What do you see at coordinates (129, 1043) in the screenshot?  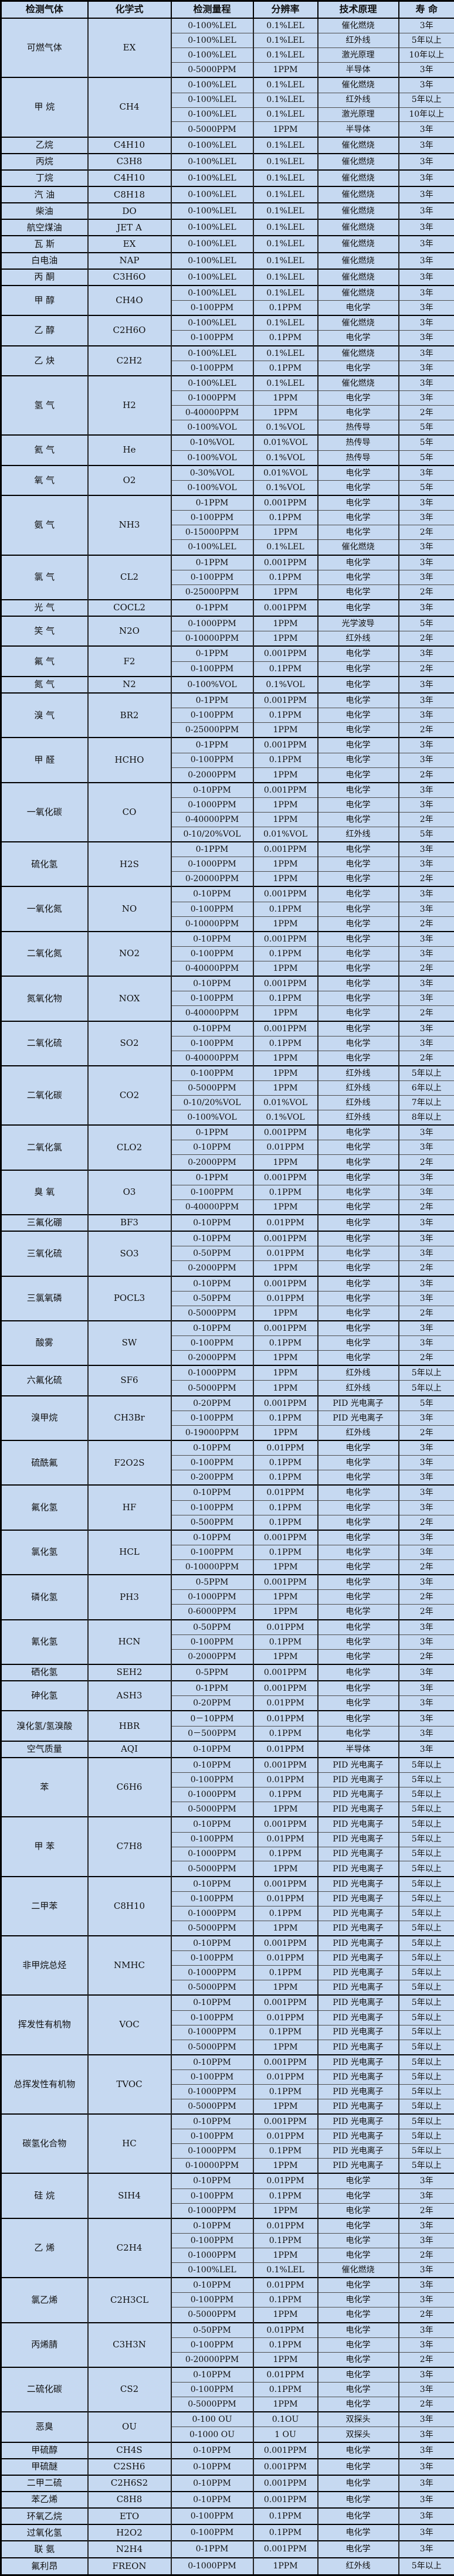 I see `formula-cell: SO2` at bounding box center [129, 1043].